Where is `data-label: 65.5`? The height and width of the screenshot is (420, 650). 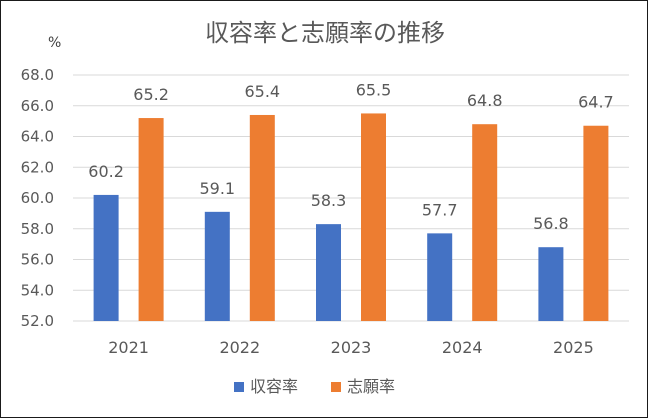
data-label: 65.5 is located at coordinates (374, 89).